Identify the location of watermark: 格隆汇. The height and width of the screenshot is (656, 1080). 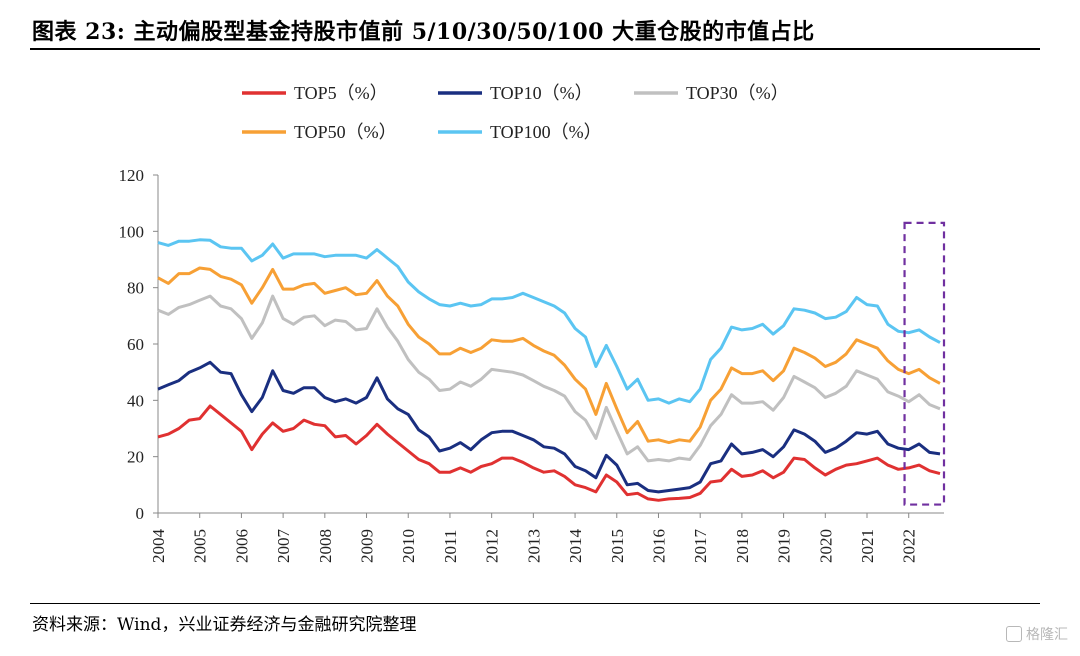
(1037, 634).